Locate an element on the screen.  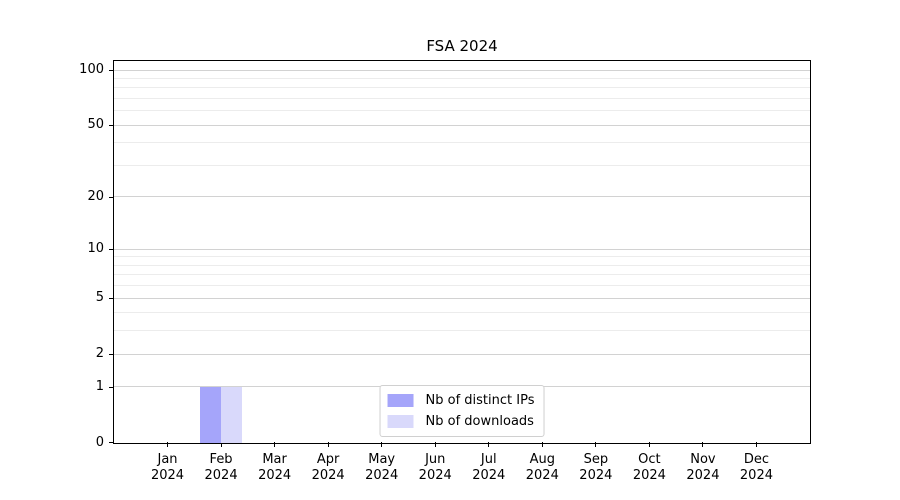
x-tick-label: Sep 2024 is located at coordinates (596, 468).